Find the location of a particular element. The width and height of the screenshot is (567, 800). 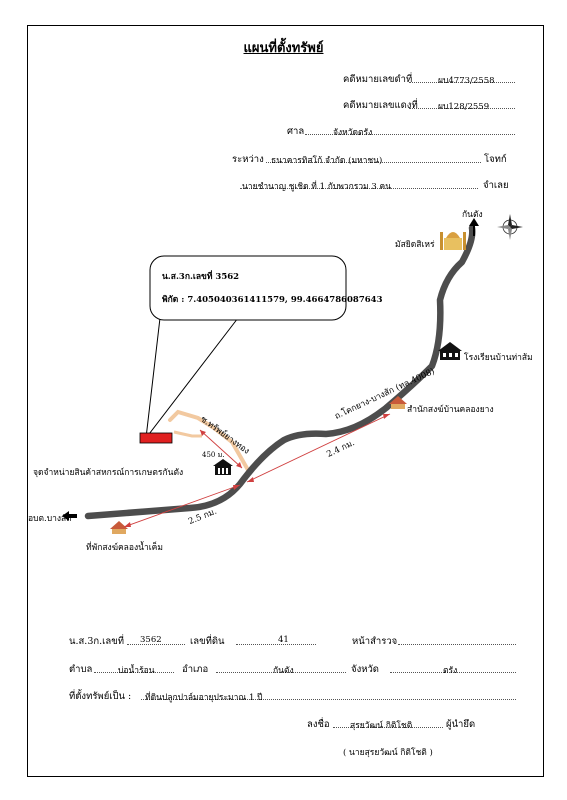

court-value: จังหวัดตรัง is located at coordinates (353, 133).